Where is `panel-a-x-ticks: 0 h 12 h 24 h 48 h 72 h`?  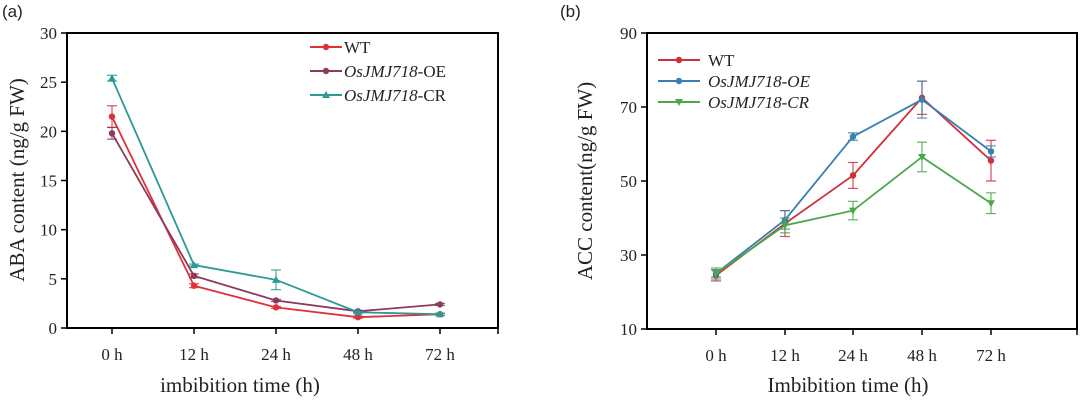
panel-a-x-ticks: 0 h 12 h 24 h 48 h 72 h is located at coordinates (300, 346).